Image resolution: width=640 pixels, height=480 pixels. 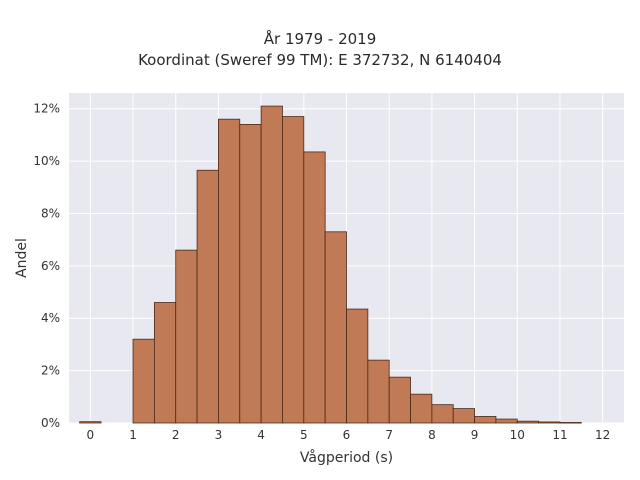 I want to click on x-tick-label: 11, so click(x=559, y=435).